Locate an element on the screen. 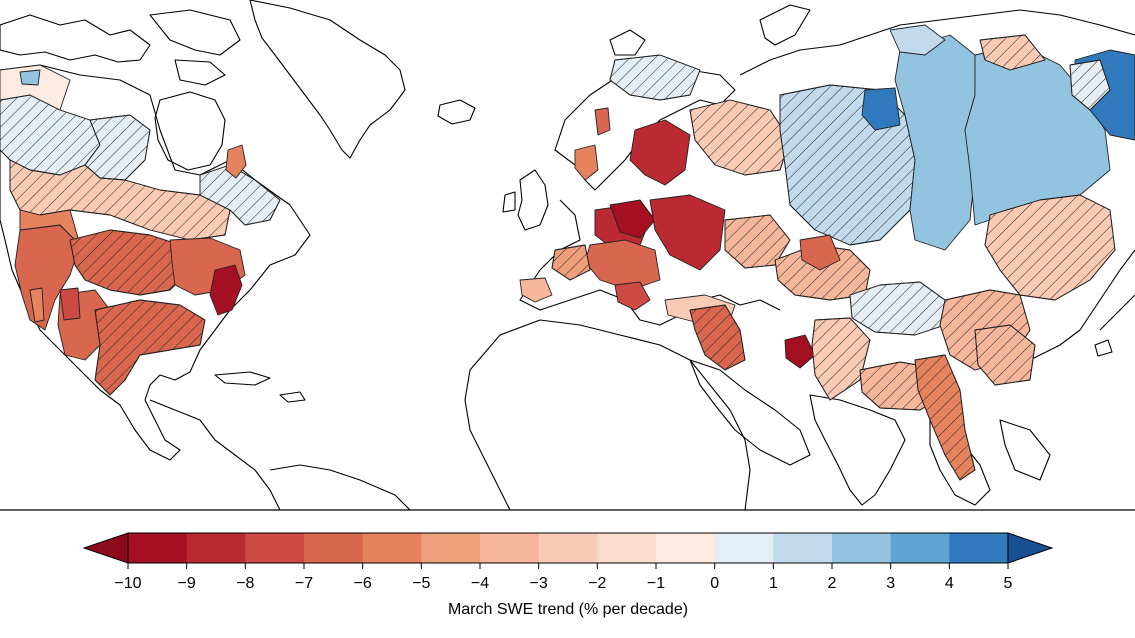  coastline-arabia is located at coordinates (750, 412).